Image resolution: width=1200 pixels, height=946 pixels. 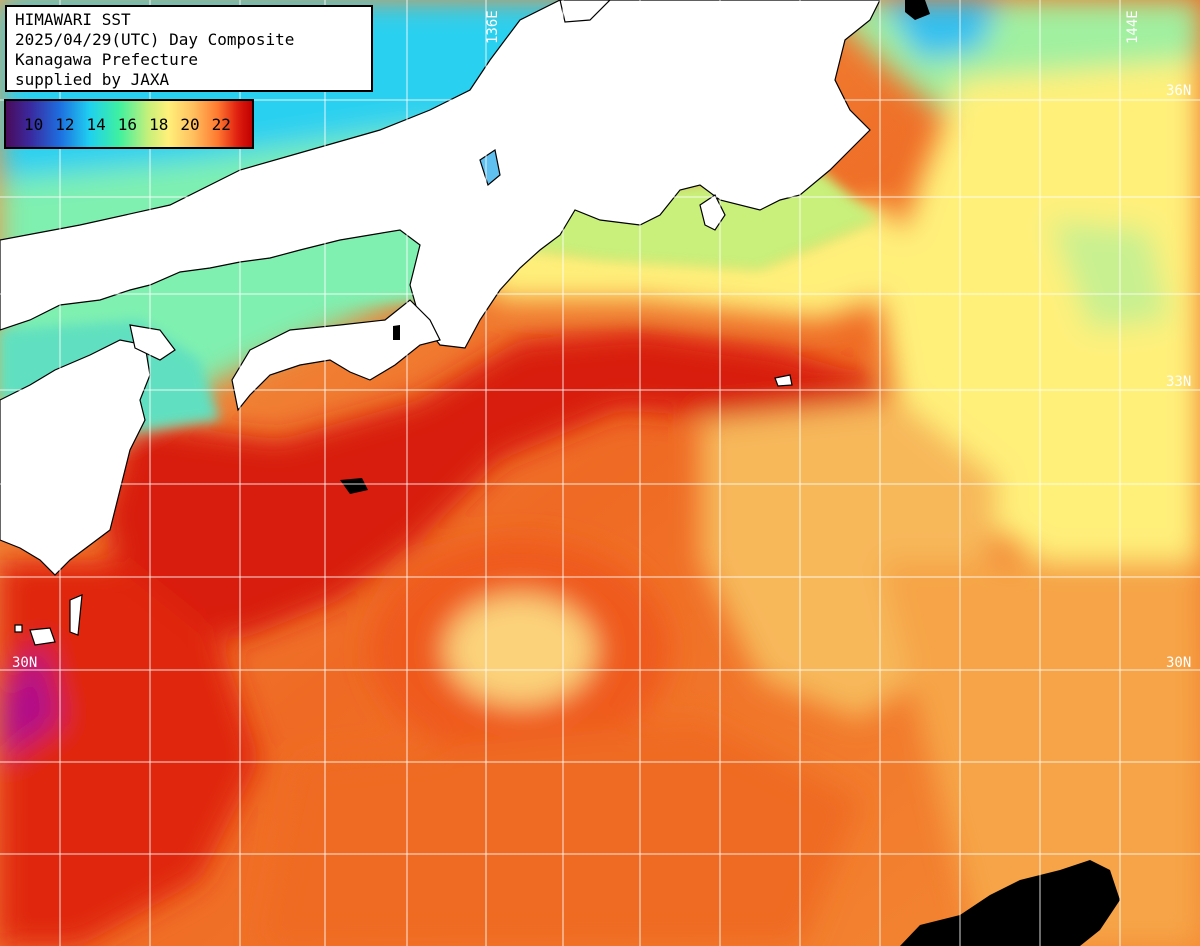 I want to click on lat-label-36n: 36N, so click(x=1178, y=91).